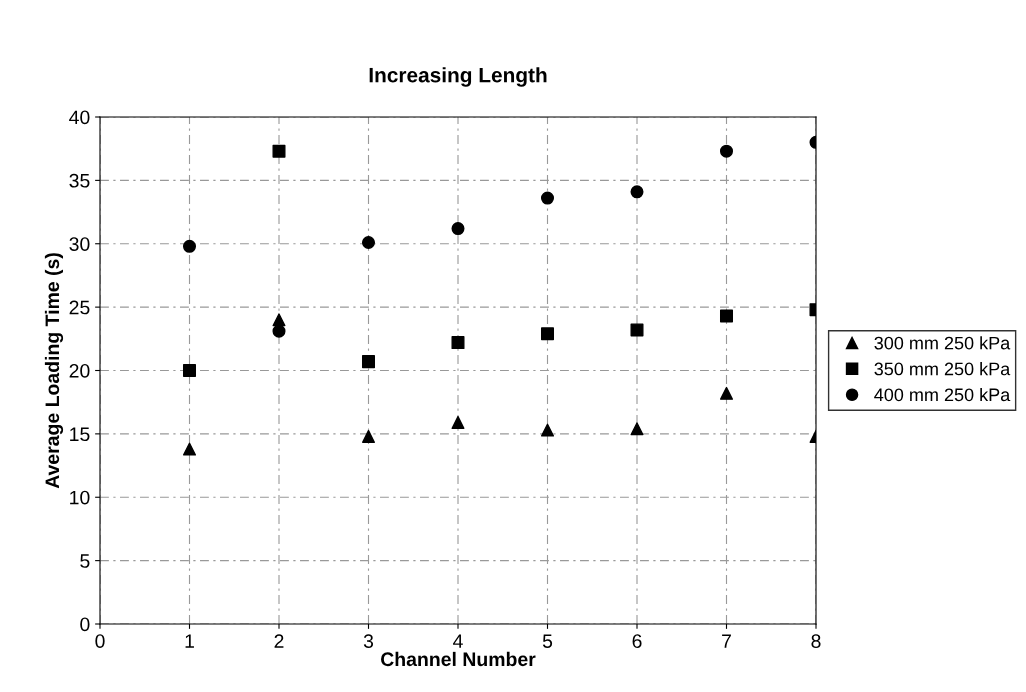 This screenshot has width=1026, height=692. Describe the element at coordinates (85, 561) in the screenshot. I see `y-tick-label: 5` at that location.